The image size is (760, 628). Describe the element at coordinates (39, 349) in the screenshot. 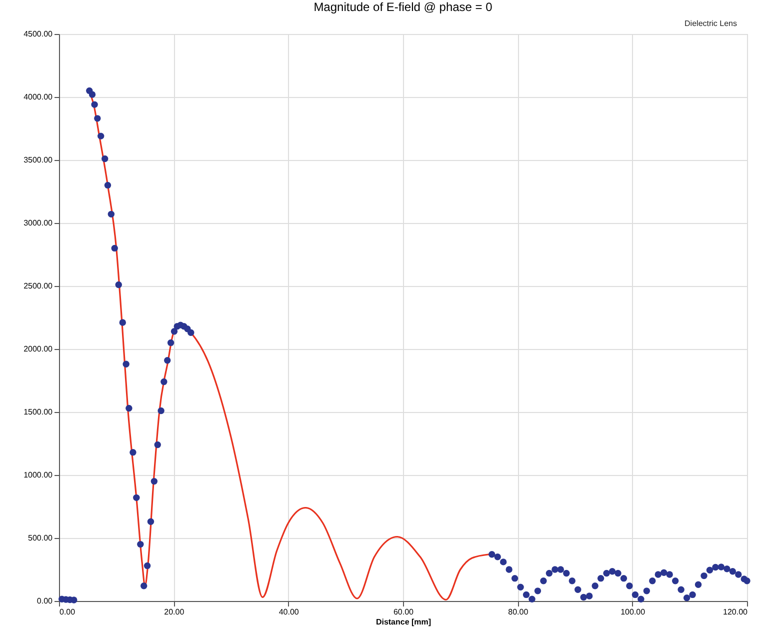

I see `y-tick-label: 2000.00` at that location.